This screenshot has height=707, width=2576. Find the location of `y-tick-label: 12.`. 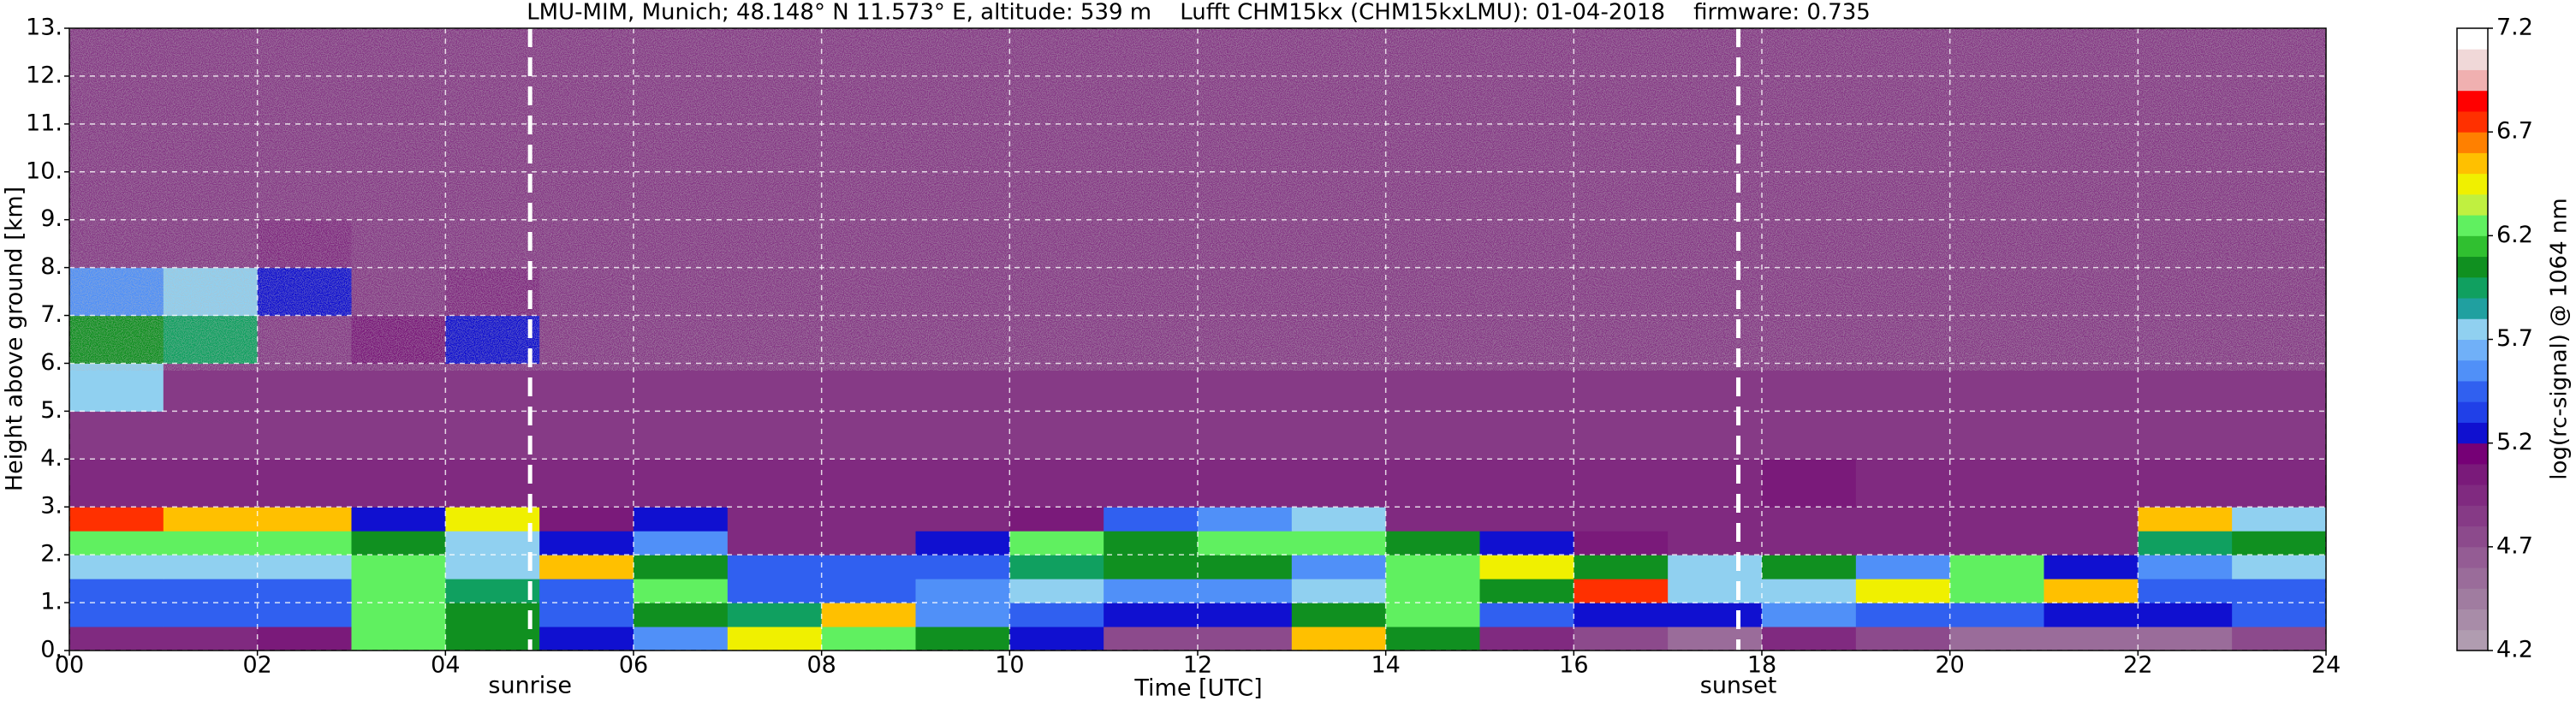

y-tick-label: 12. is located at coordinates (44, 75).